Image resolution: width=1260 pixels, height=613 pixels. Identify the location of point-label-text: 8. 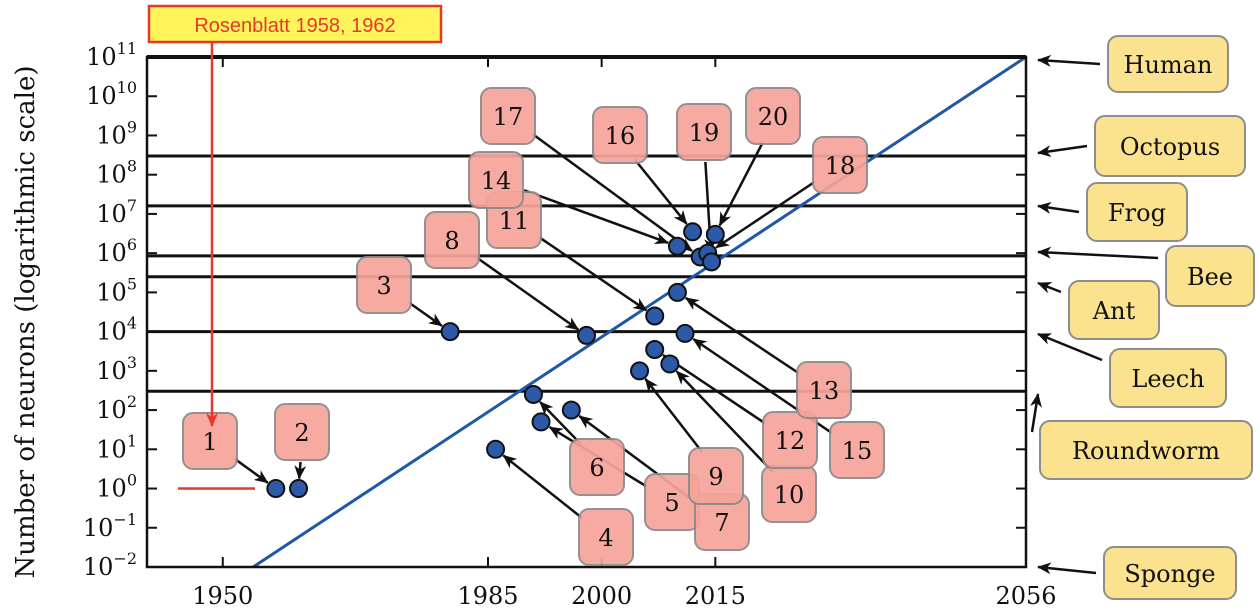
(451, 241).